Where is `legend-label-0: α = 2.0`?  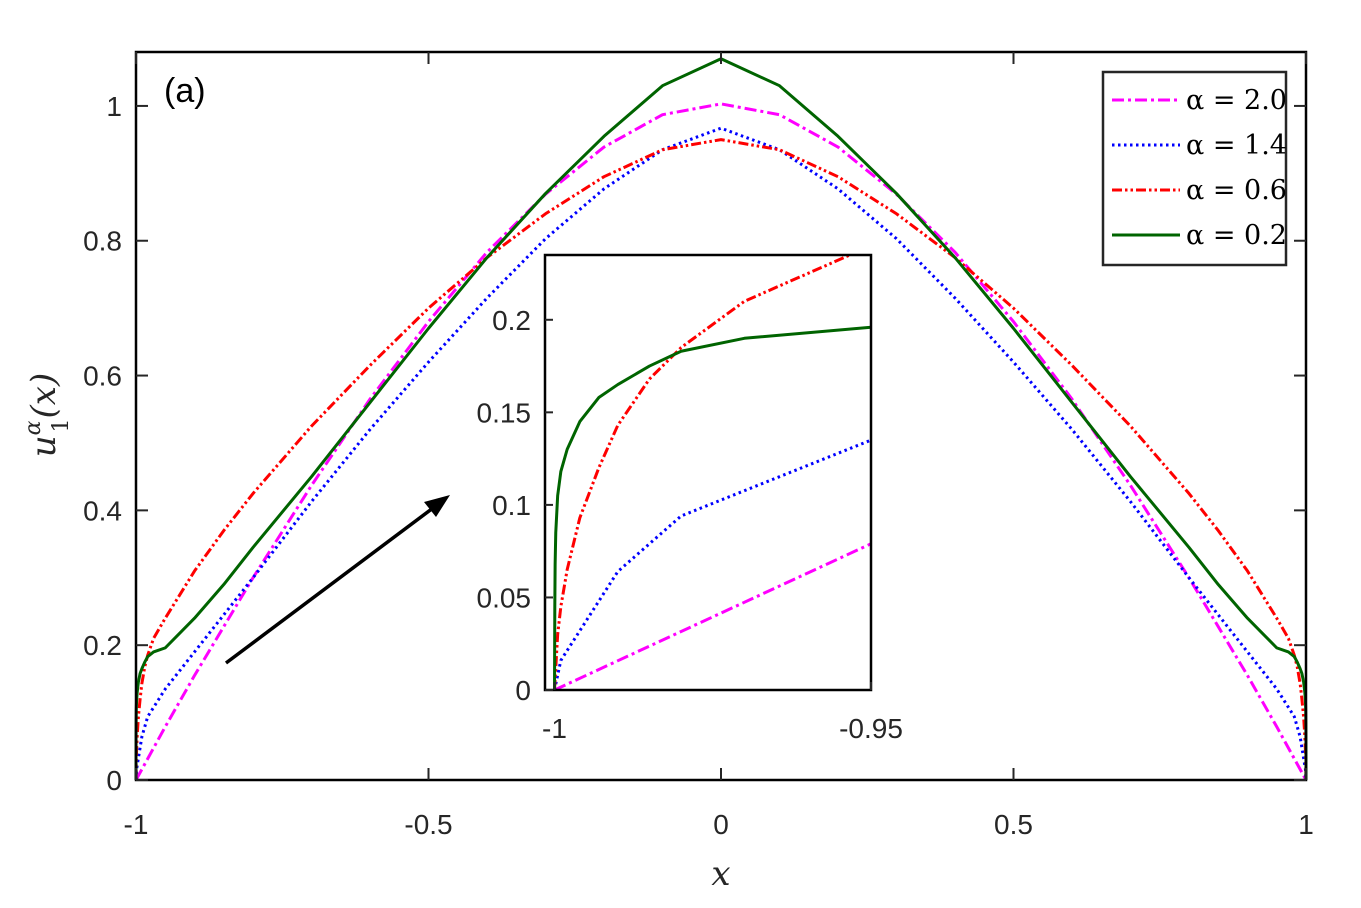 legend-label-0: α = 2.0 is located at coordinates (1236, 100).